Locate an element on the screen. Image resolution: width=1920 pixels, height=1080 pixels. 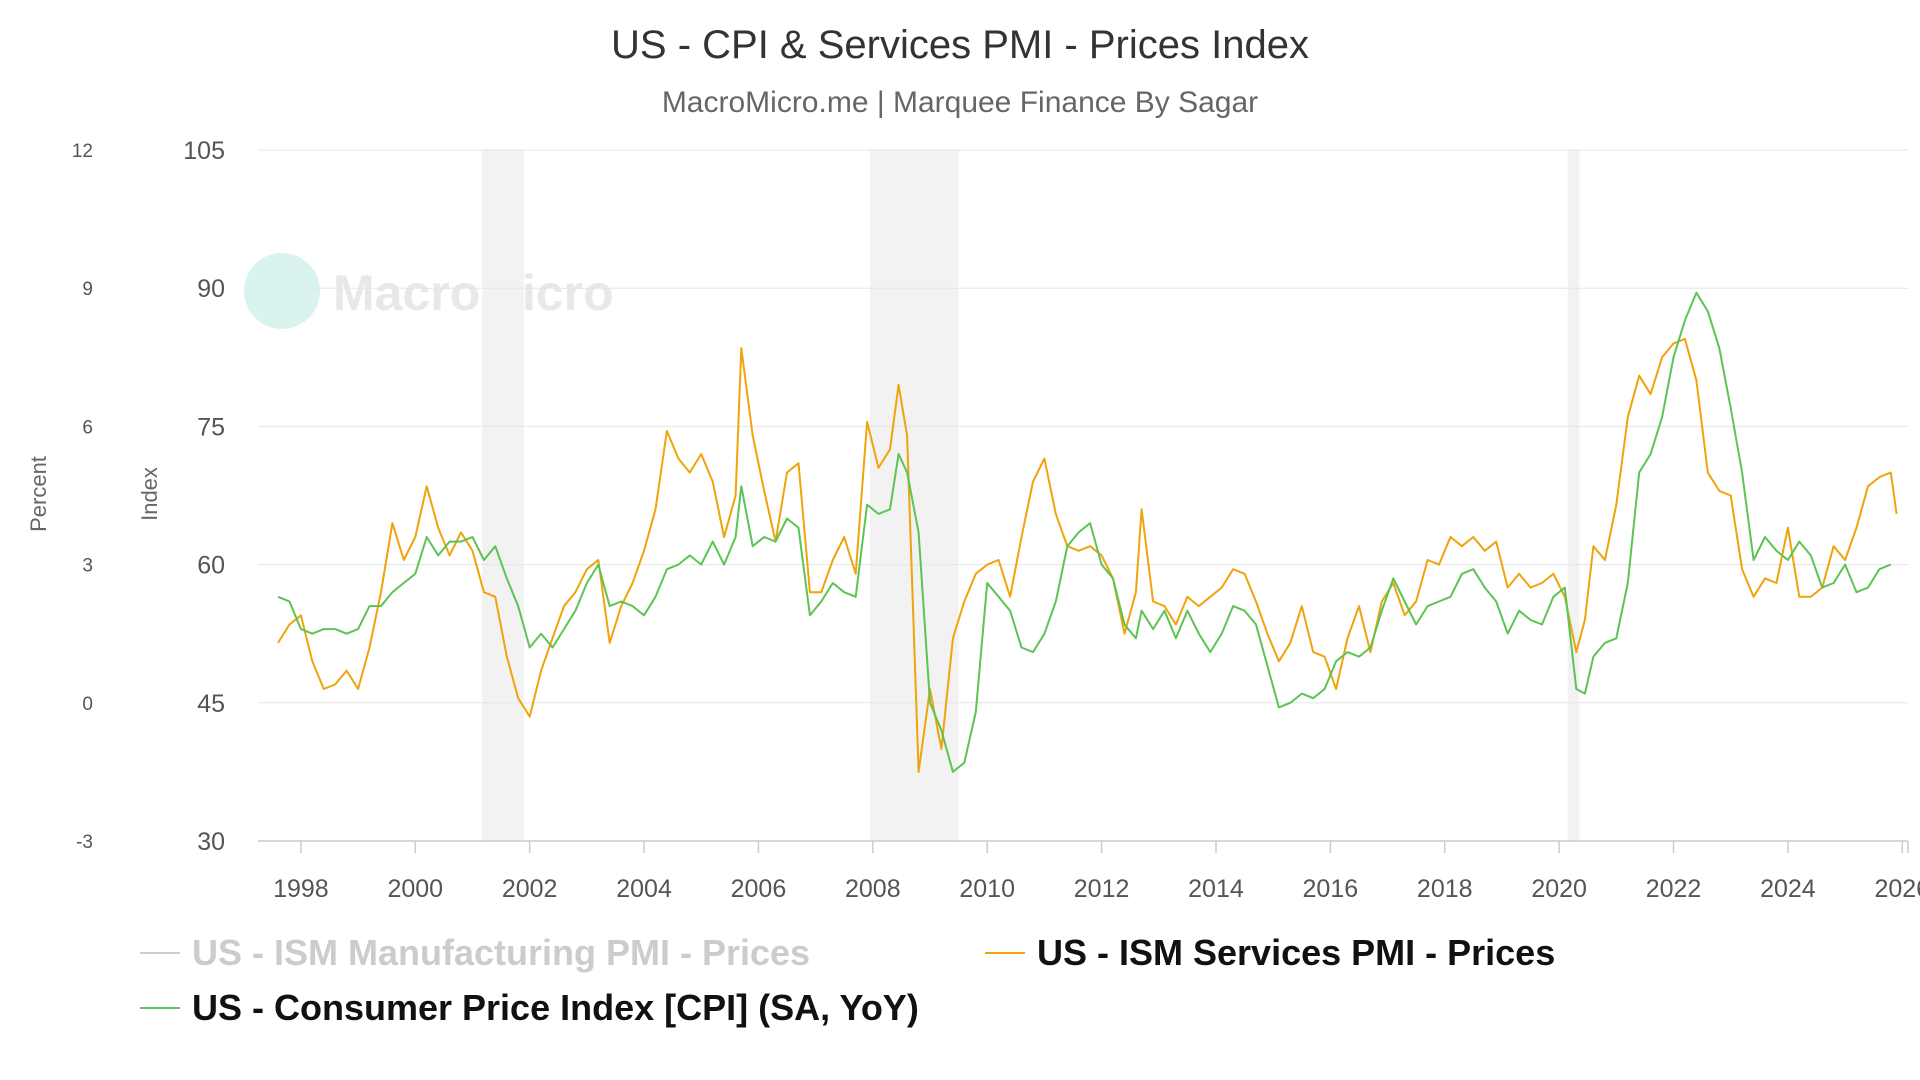
x-tick-label: 2002 is located at coordinates (530, 889).